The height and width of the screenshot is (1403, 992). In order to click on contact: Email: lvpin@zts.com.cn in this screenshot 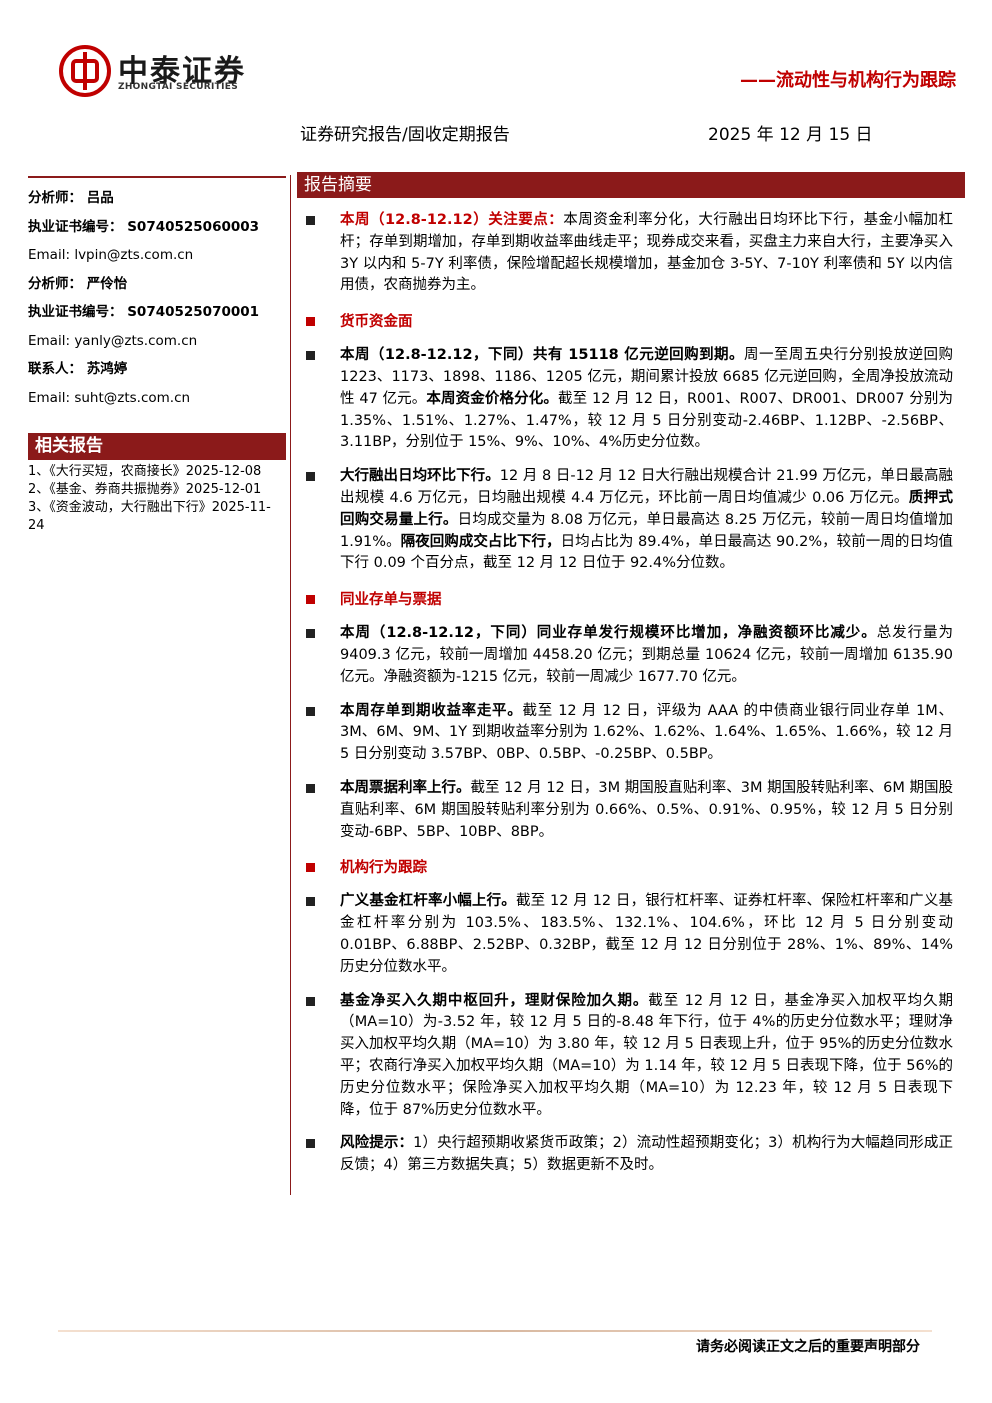, I will do `click(157, 255)`.